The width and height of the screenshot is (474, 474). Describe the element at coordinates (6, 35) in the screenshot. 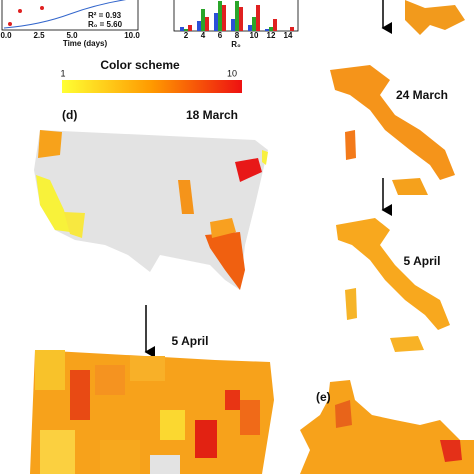

I see `x-tick-label: 0.0` at that location.